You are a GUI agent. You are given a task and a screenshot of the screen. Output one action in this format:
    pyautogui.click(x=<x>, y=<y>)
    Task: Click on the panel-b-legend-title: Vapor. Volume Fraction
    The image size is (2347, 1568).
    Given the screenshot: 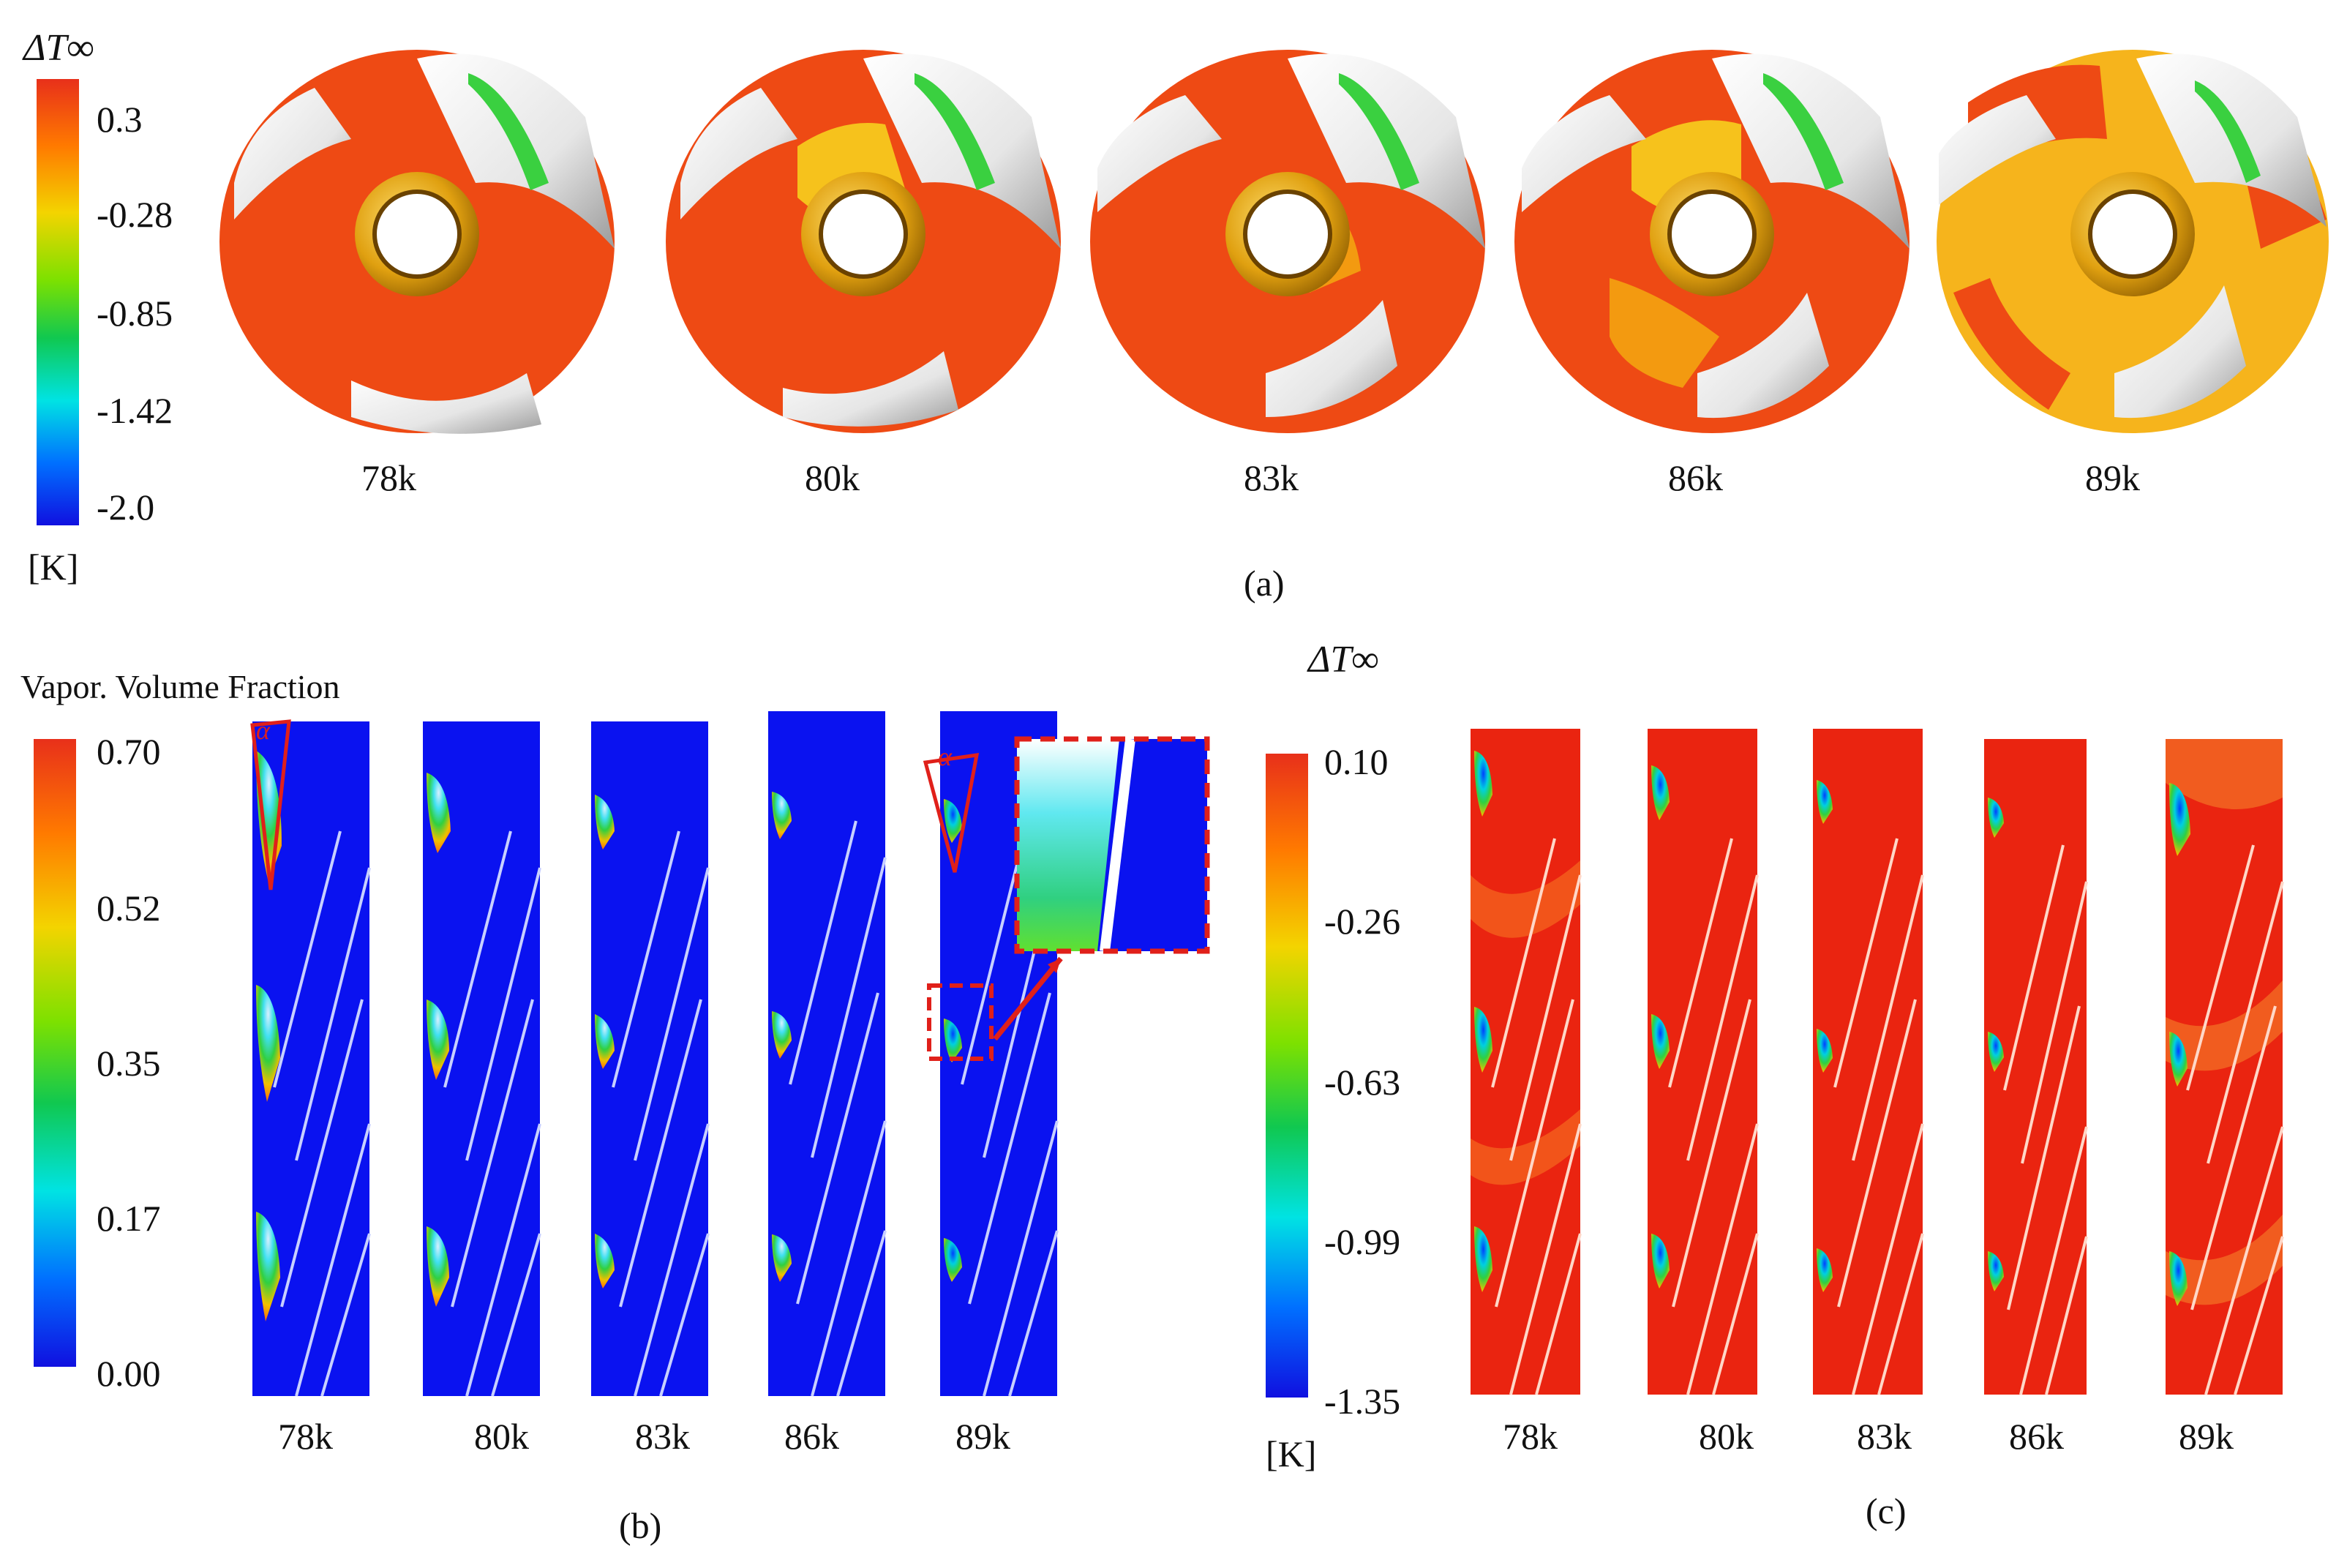 What is the action you would take?
    pyautogui.click(x=180, y=687)
    